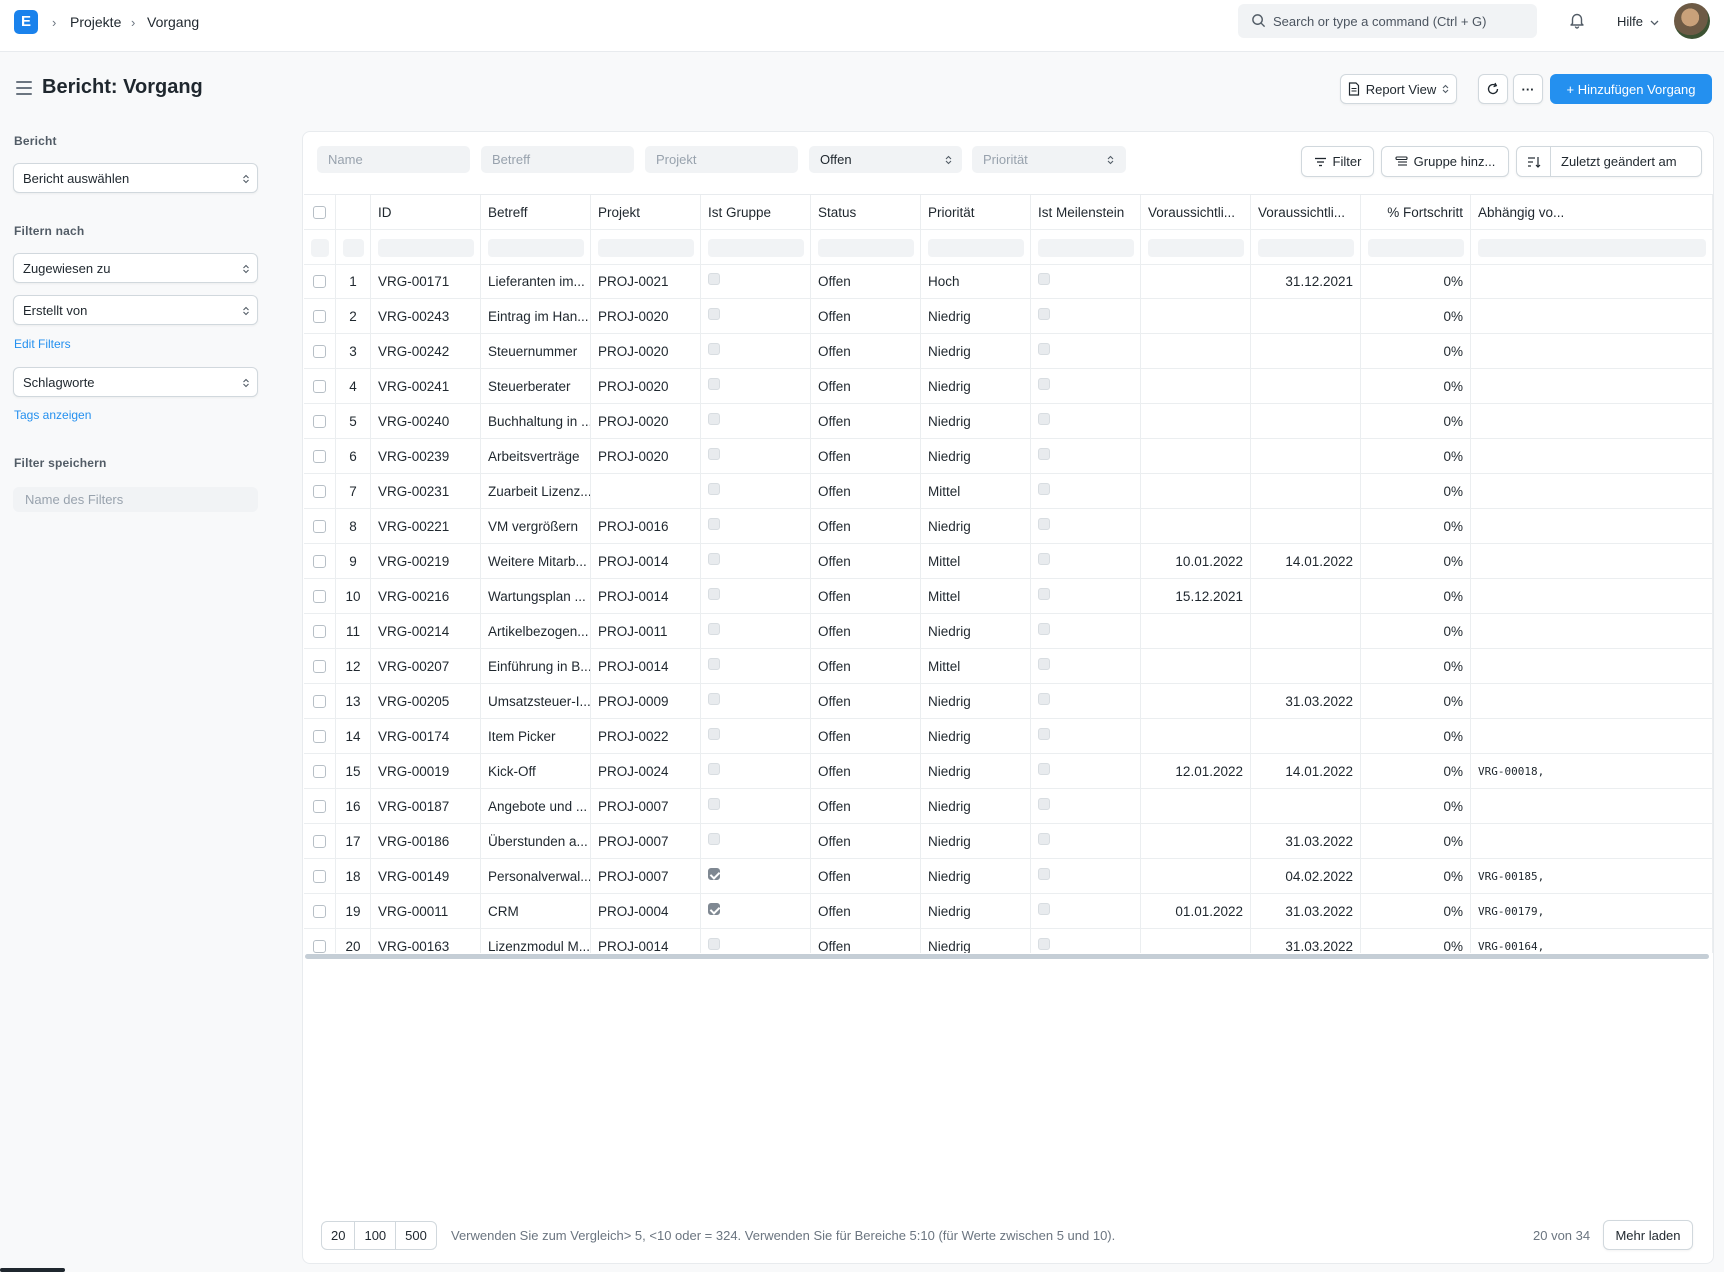 This screenshot has height=1272, width=1724. Describe the element at coordinates (426, 736) in the screenshot. I see `cell-id: VRG-00174` at that location.